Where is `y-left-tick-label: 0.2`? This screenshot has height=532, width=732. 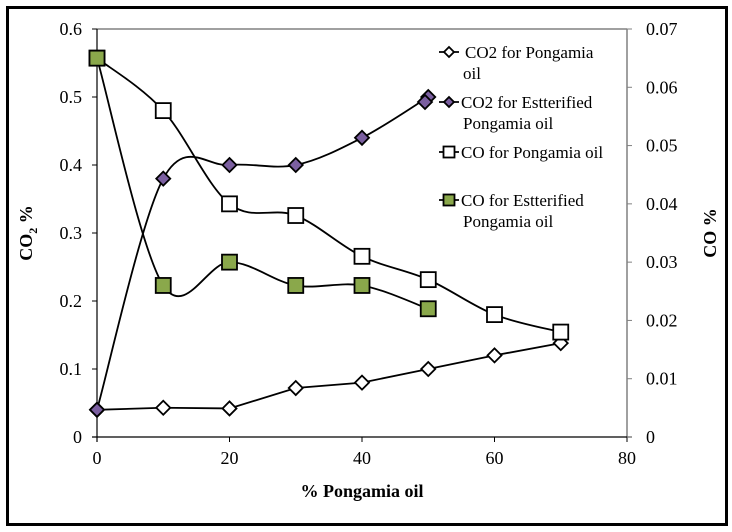 y-left-tick-label: 0.2 is located at coordinates (71, 301).